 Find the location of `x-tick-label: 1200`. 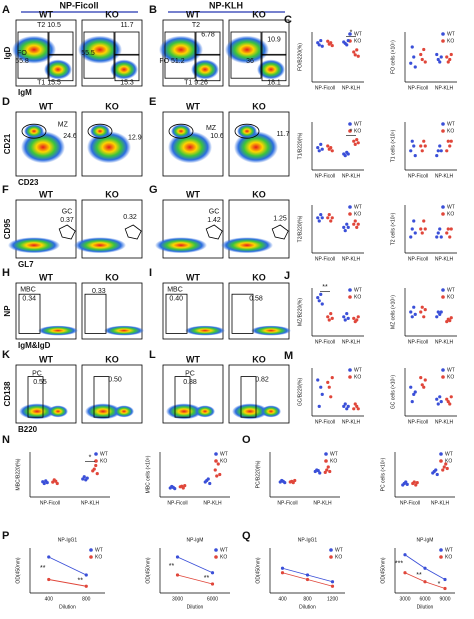

x-tick-label: 1200 is located at coordinates (332, 599).